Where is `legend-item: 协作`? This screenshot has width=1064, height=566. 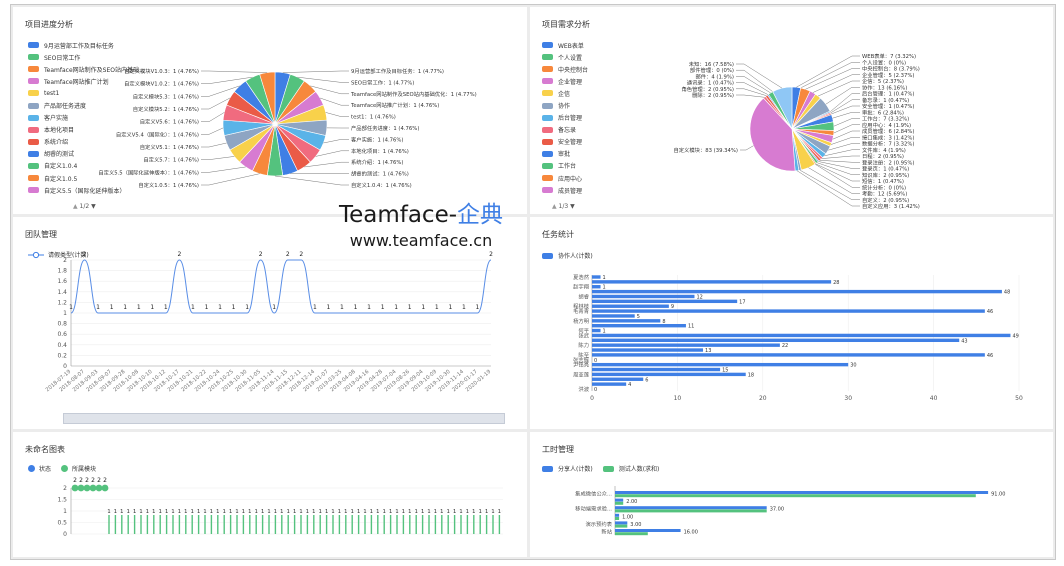
legend-item: 协作 is located at coordinates (565, 105).